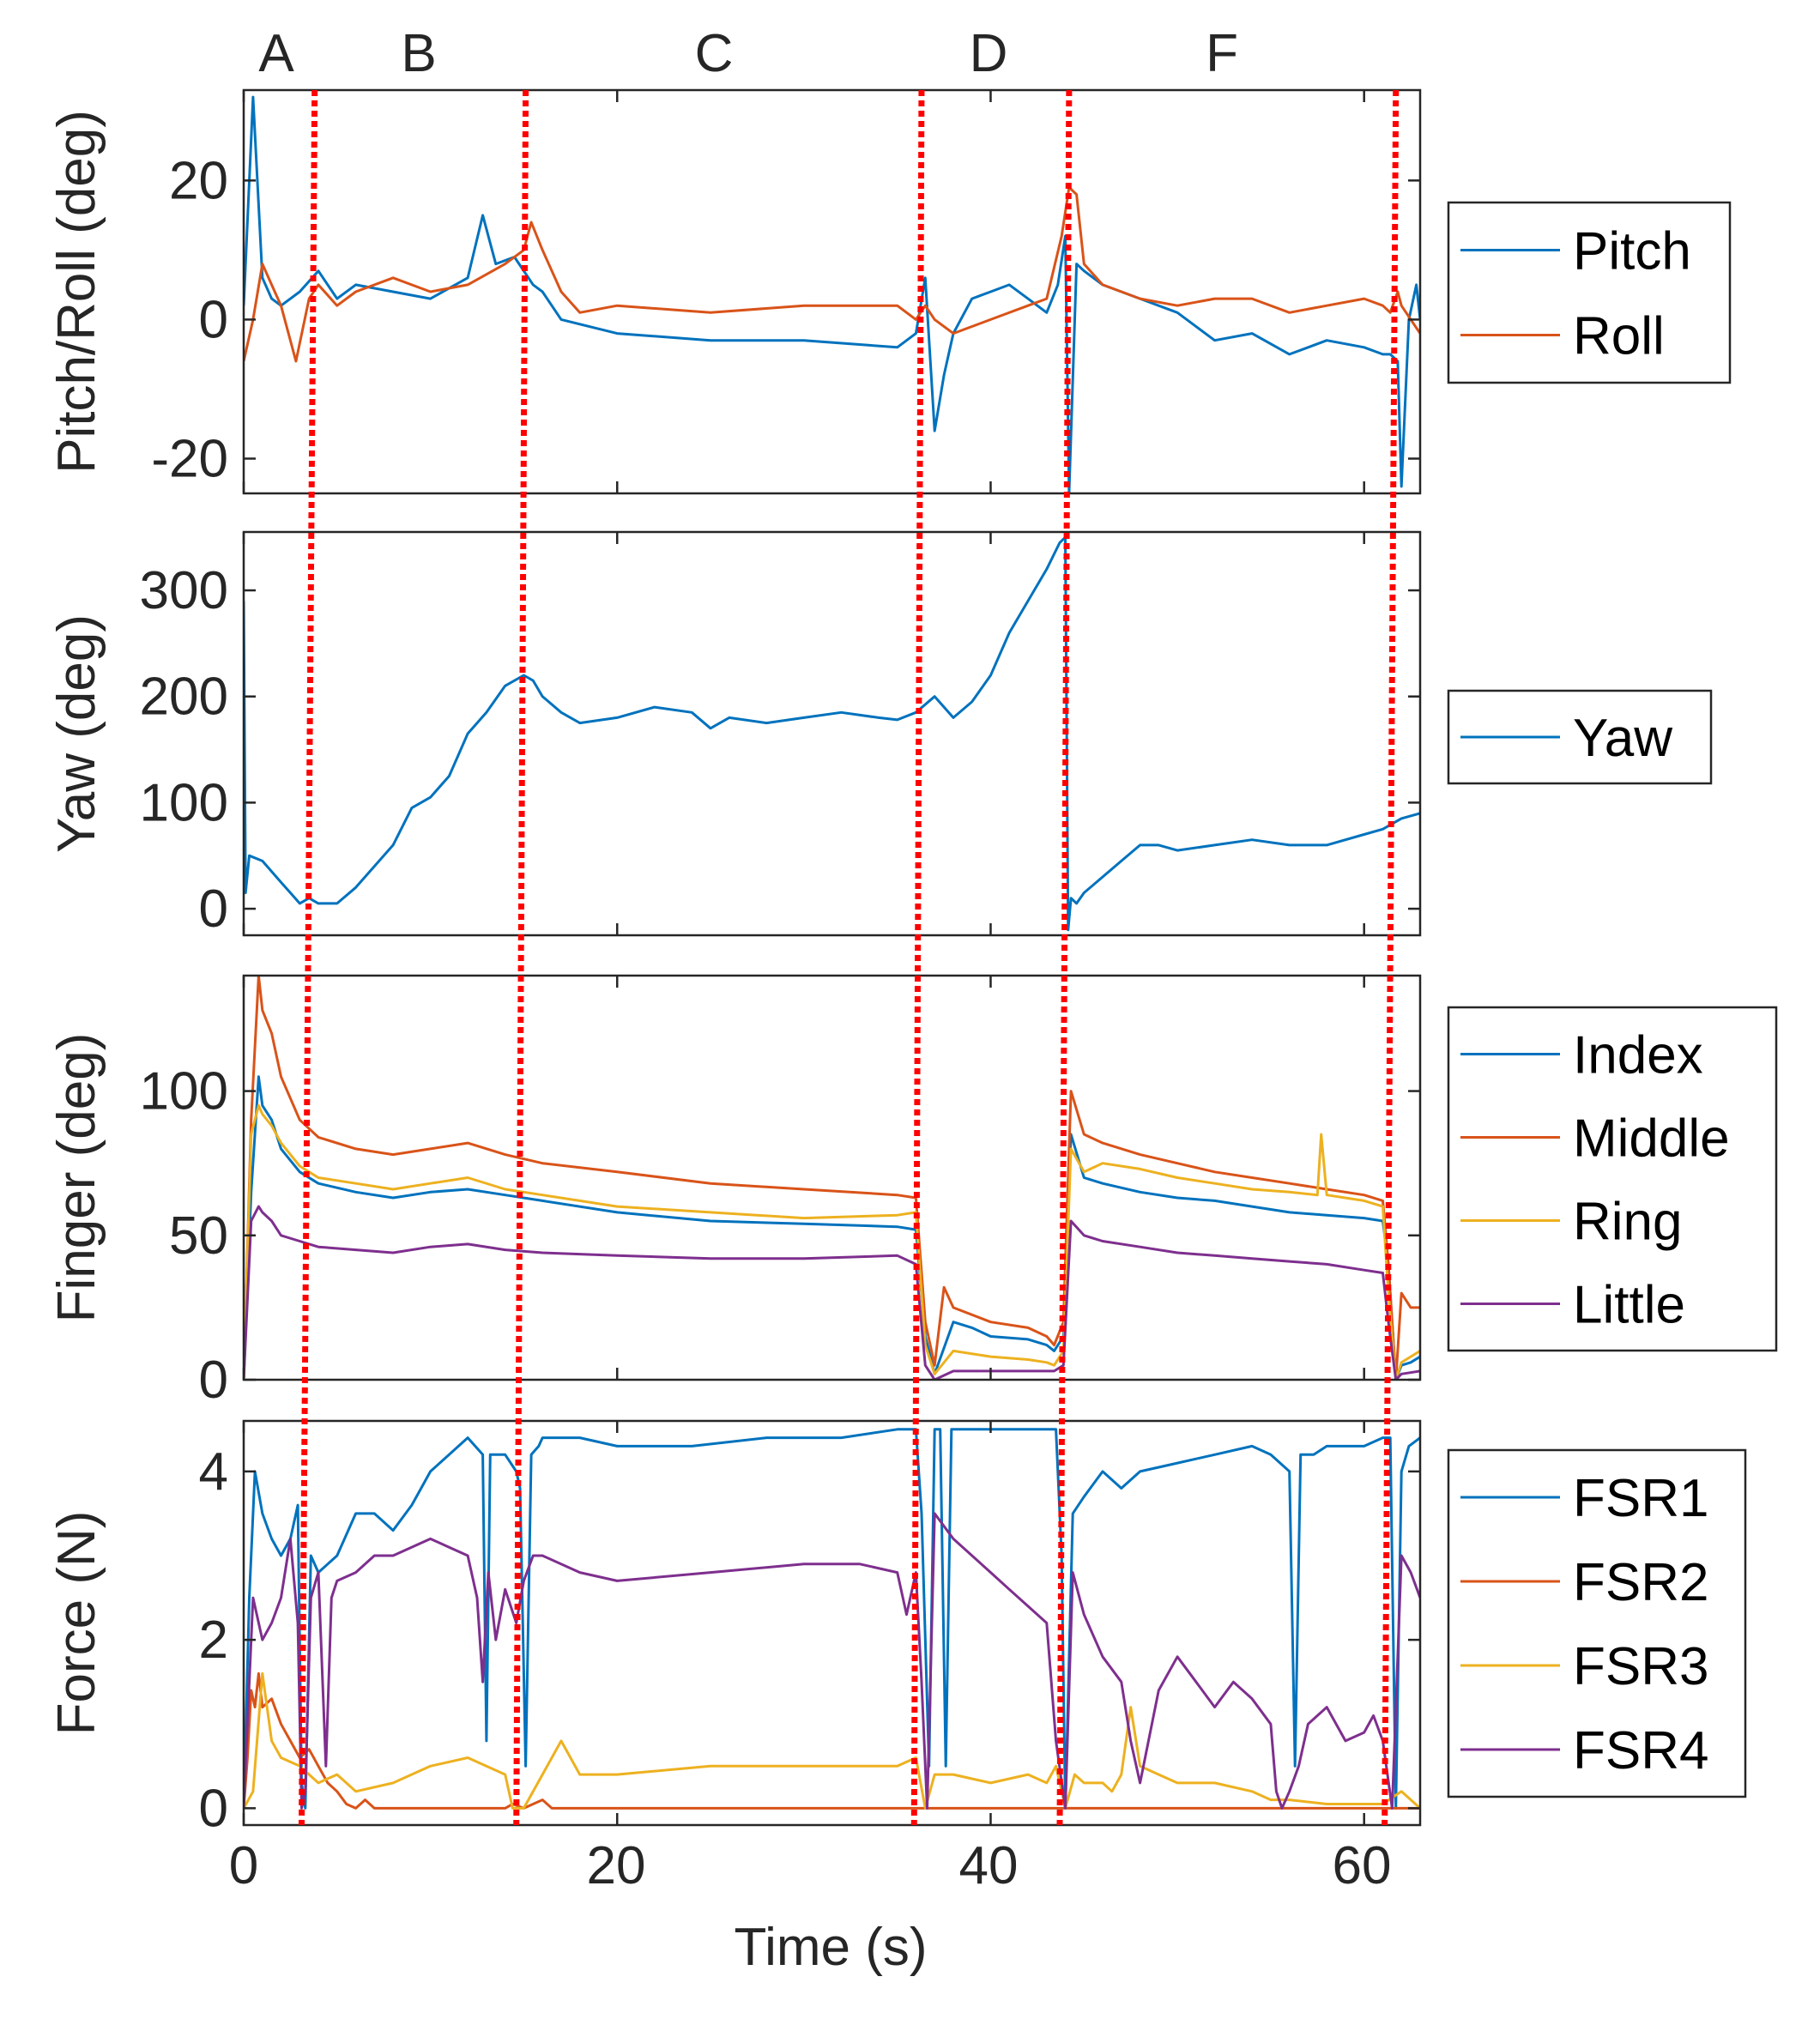 This screenshot has width=1820, height=2037. I want to click on series-line-fsr2, so click(832, 1741).